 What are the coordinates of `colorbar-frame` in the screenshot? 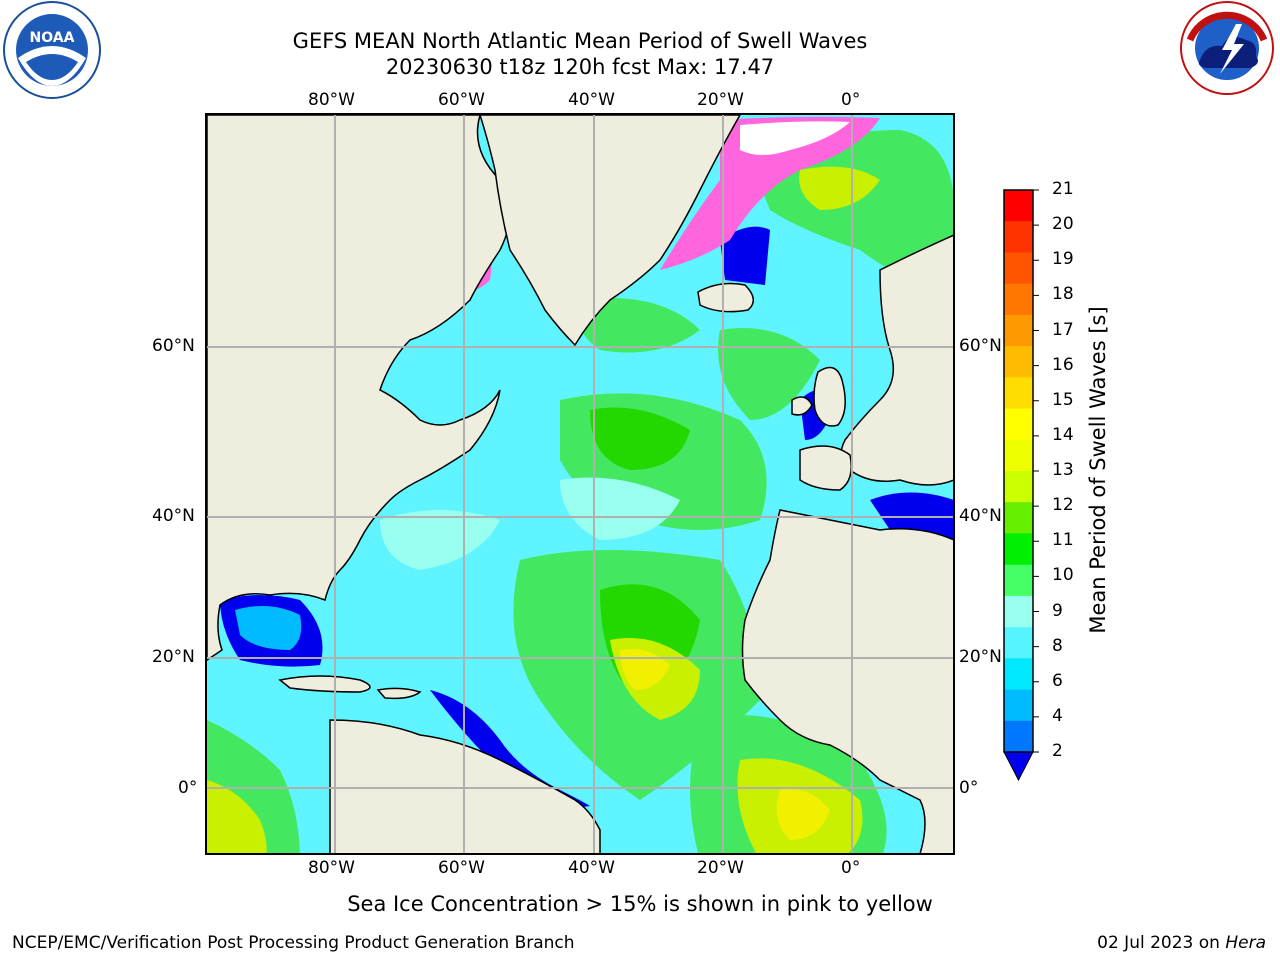 It's located at (1018, 471).